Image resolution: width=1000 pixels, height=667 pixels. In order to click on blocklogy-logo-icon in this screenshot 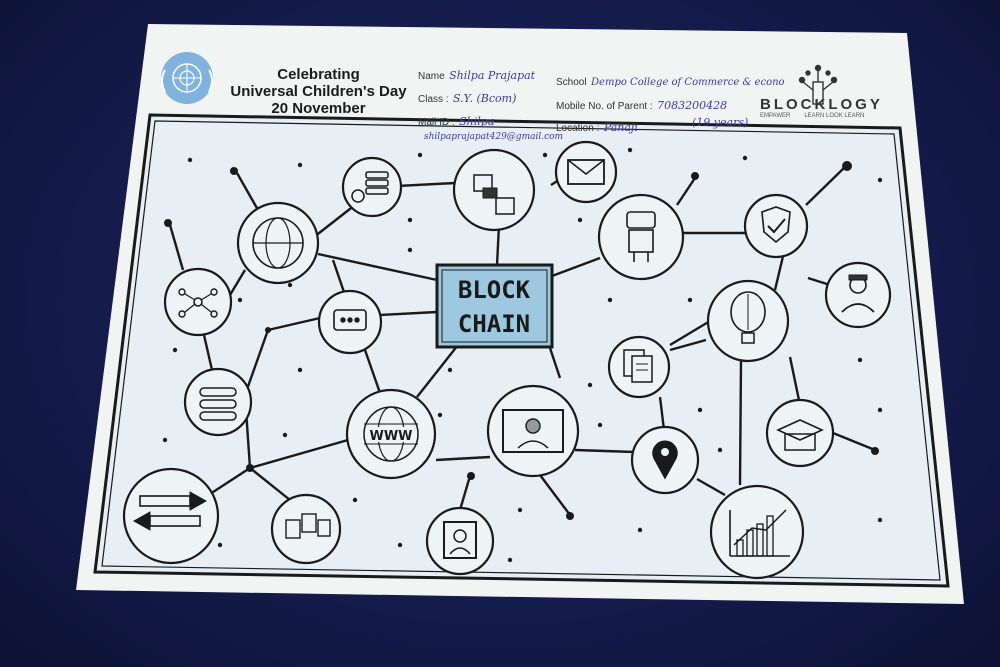, I will do `click(818, 84)`.